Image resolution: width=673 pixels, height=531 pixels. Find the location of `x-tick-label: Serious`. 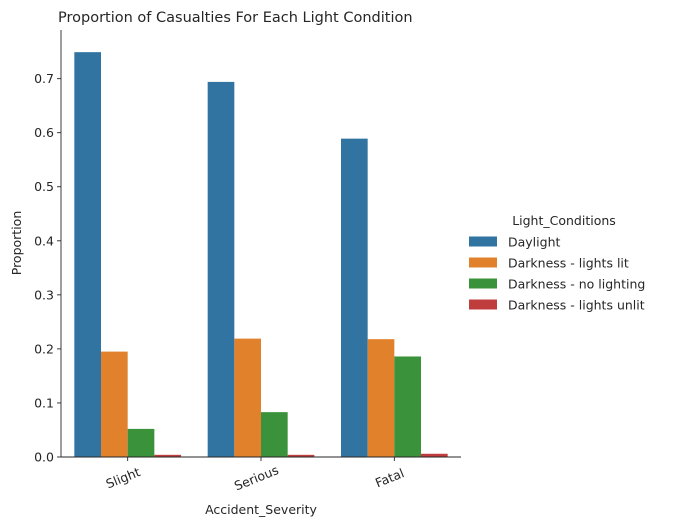

x-tick-label: Serious is located at coordinates (256, 477).